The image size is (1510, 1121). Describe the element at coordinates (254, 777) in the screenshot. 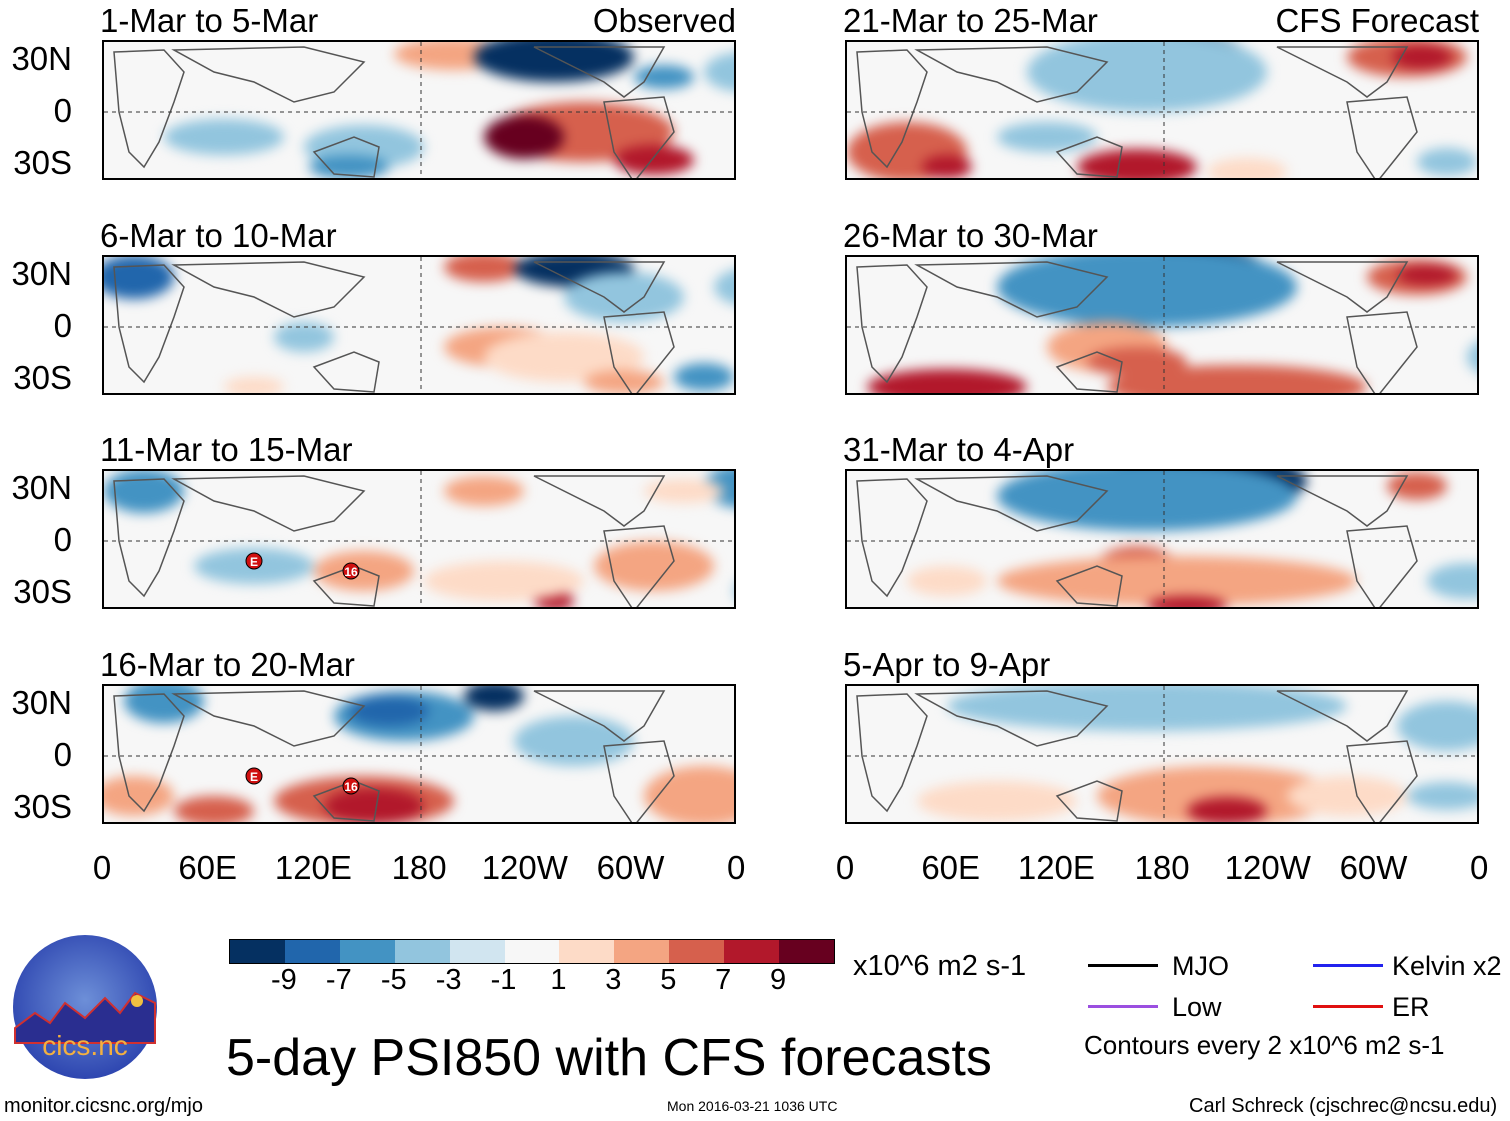

I see `storm-marker-label: E` at that location.